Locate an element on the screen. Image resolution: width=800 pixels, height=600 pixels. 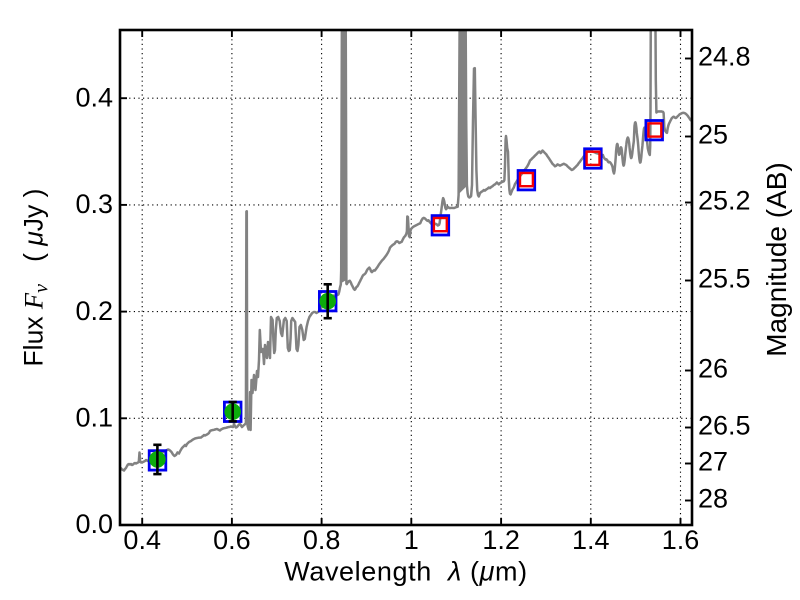
svg-text: 0.2 is located at coordinates (94, 311).